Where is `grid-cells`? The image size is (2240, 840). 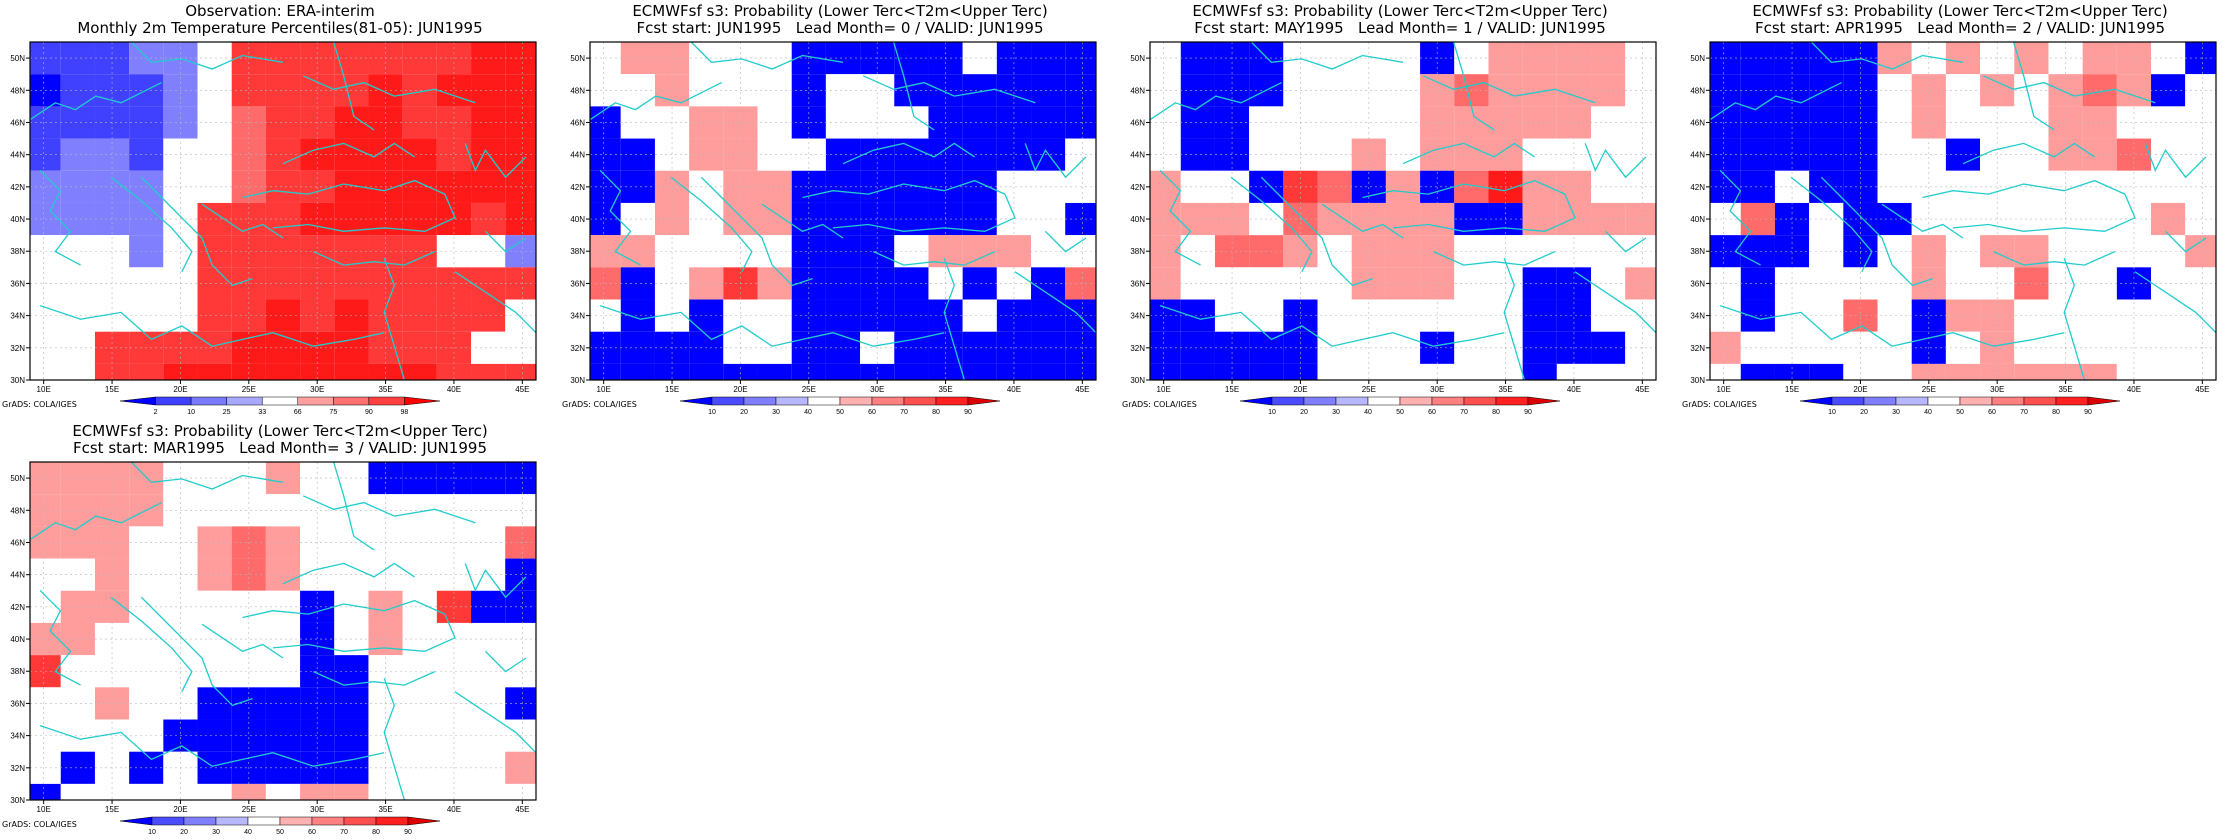
grid-cells is located at coordinates (1963, 211).